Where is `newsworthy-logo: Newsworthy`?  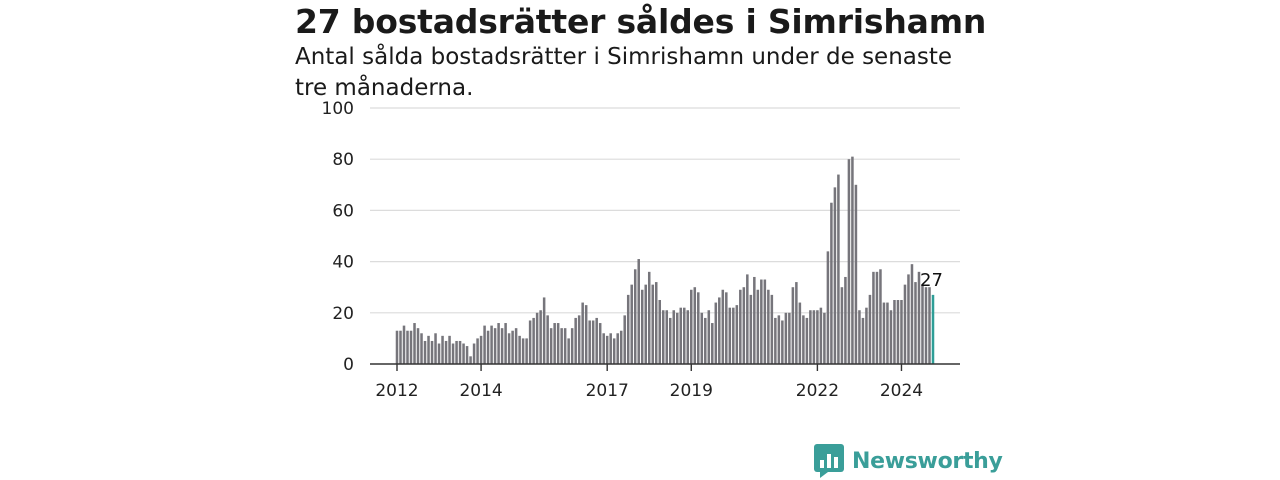 newsworthy-logo: Newsworthy is located at coordinates (908, 461).